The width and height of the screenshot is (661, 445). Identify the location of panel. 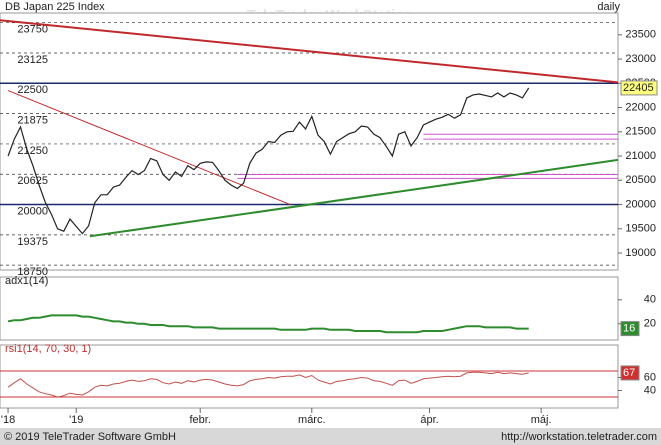
(309, 308).